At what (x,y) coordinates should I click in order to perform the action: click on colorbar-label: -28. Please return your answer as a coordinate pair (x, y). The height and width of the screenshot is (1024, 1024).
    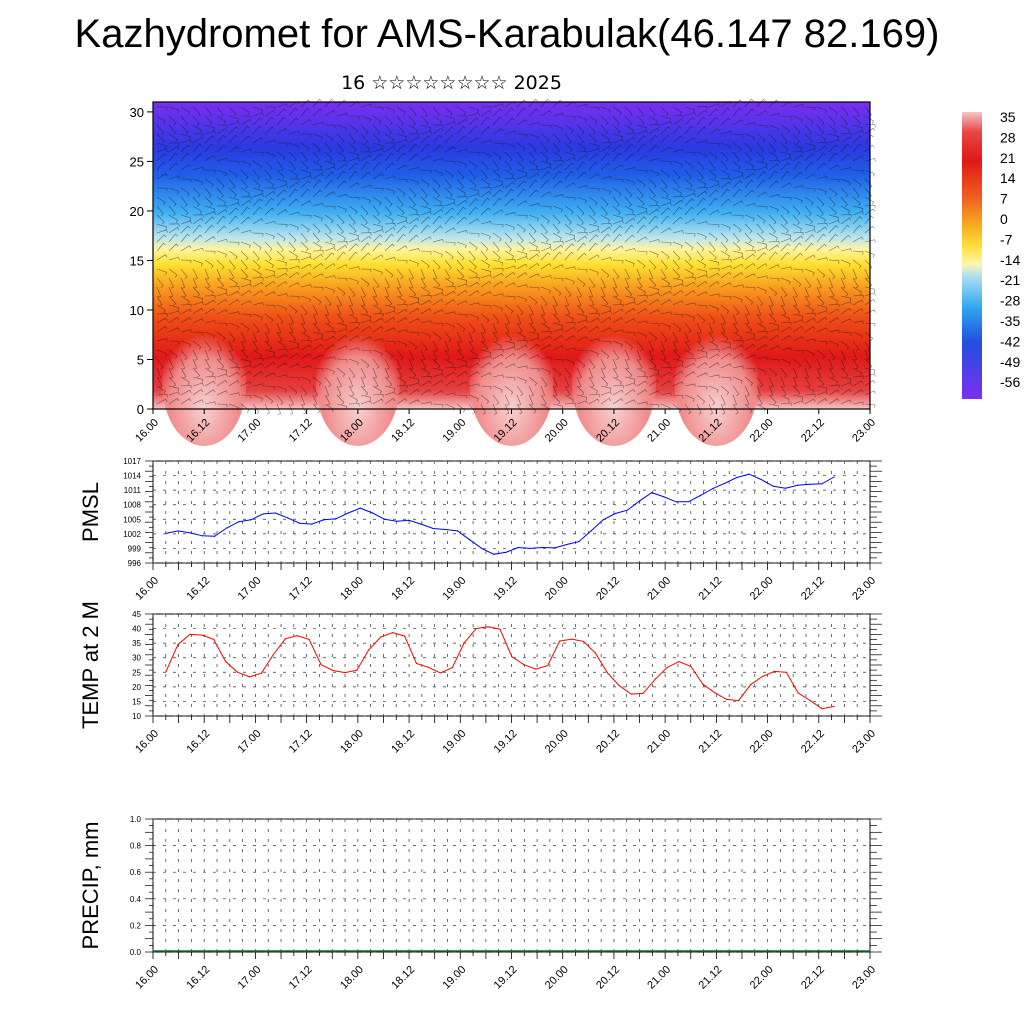
    Looking at the image, I should click on (1010, 301).